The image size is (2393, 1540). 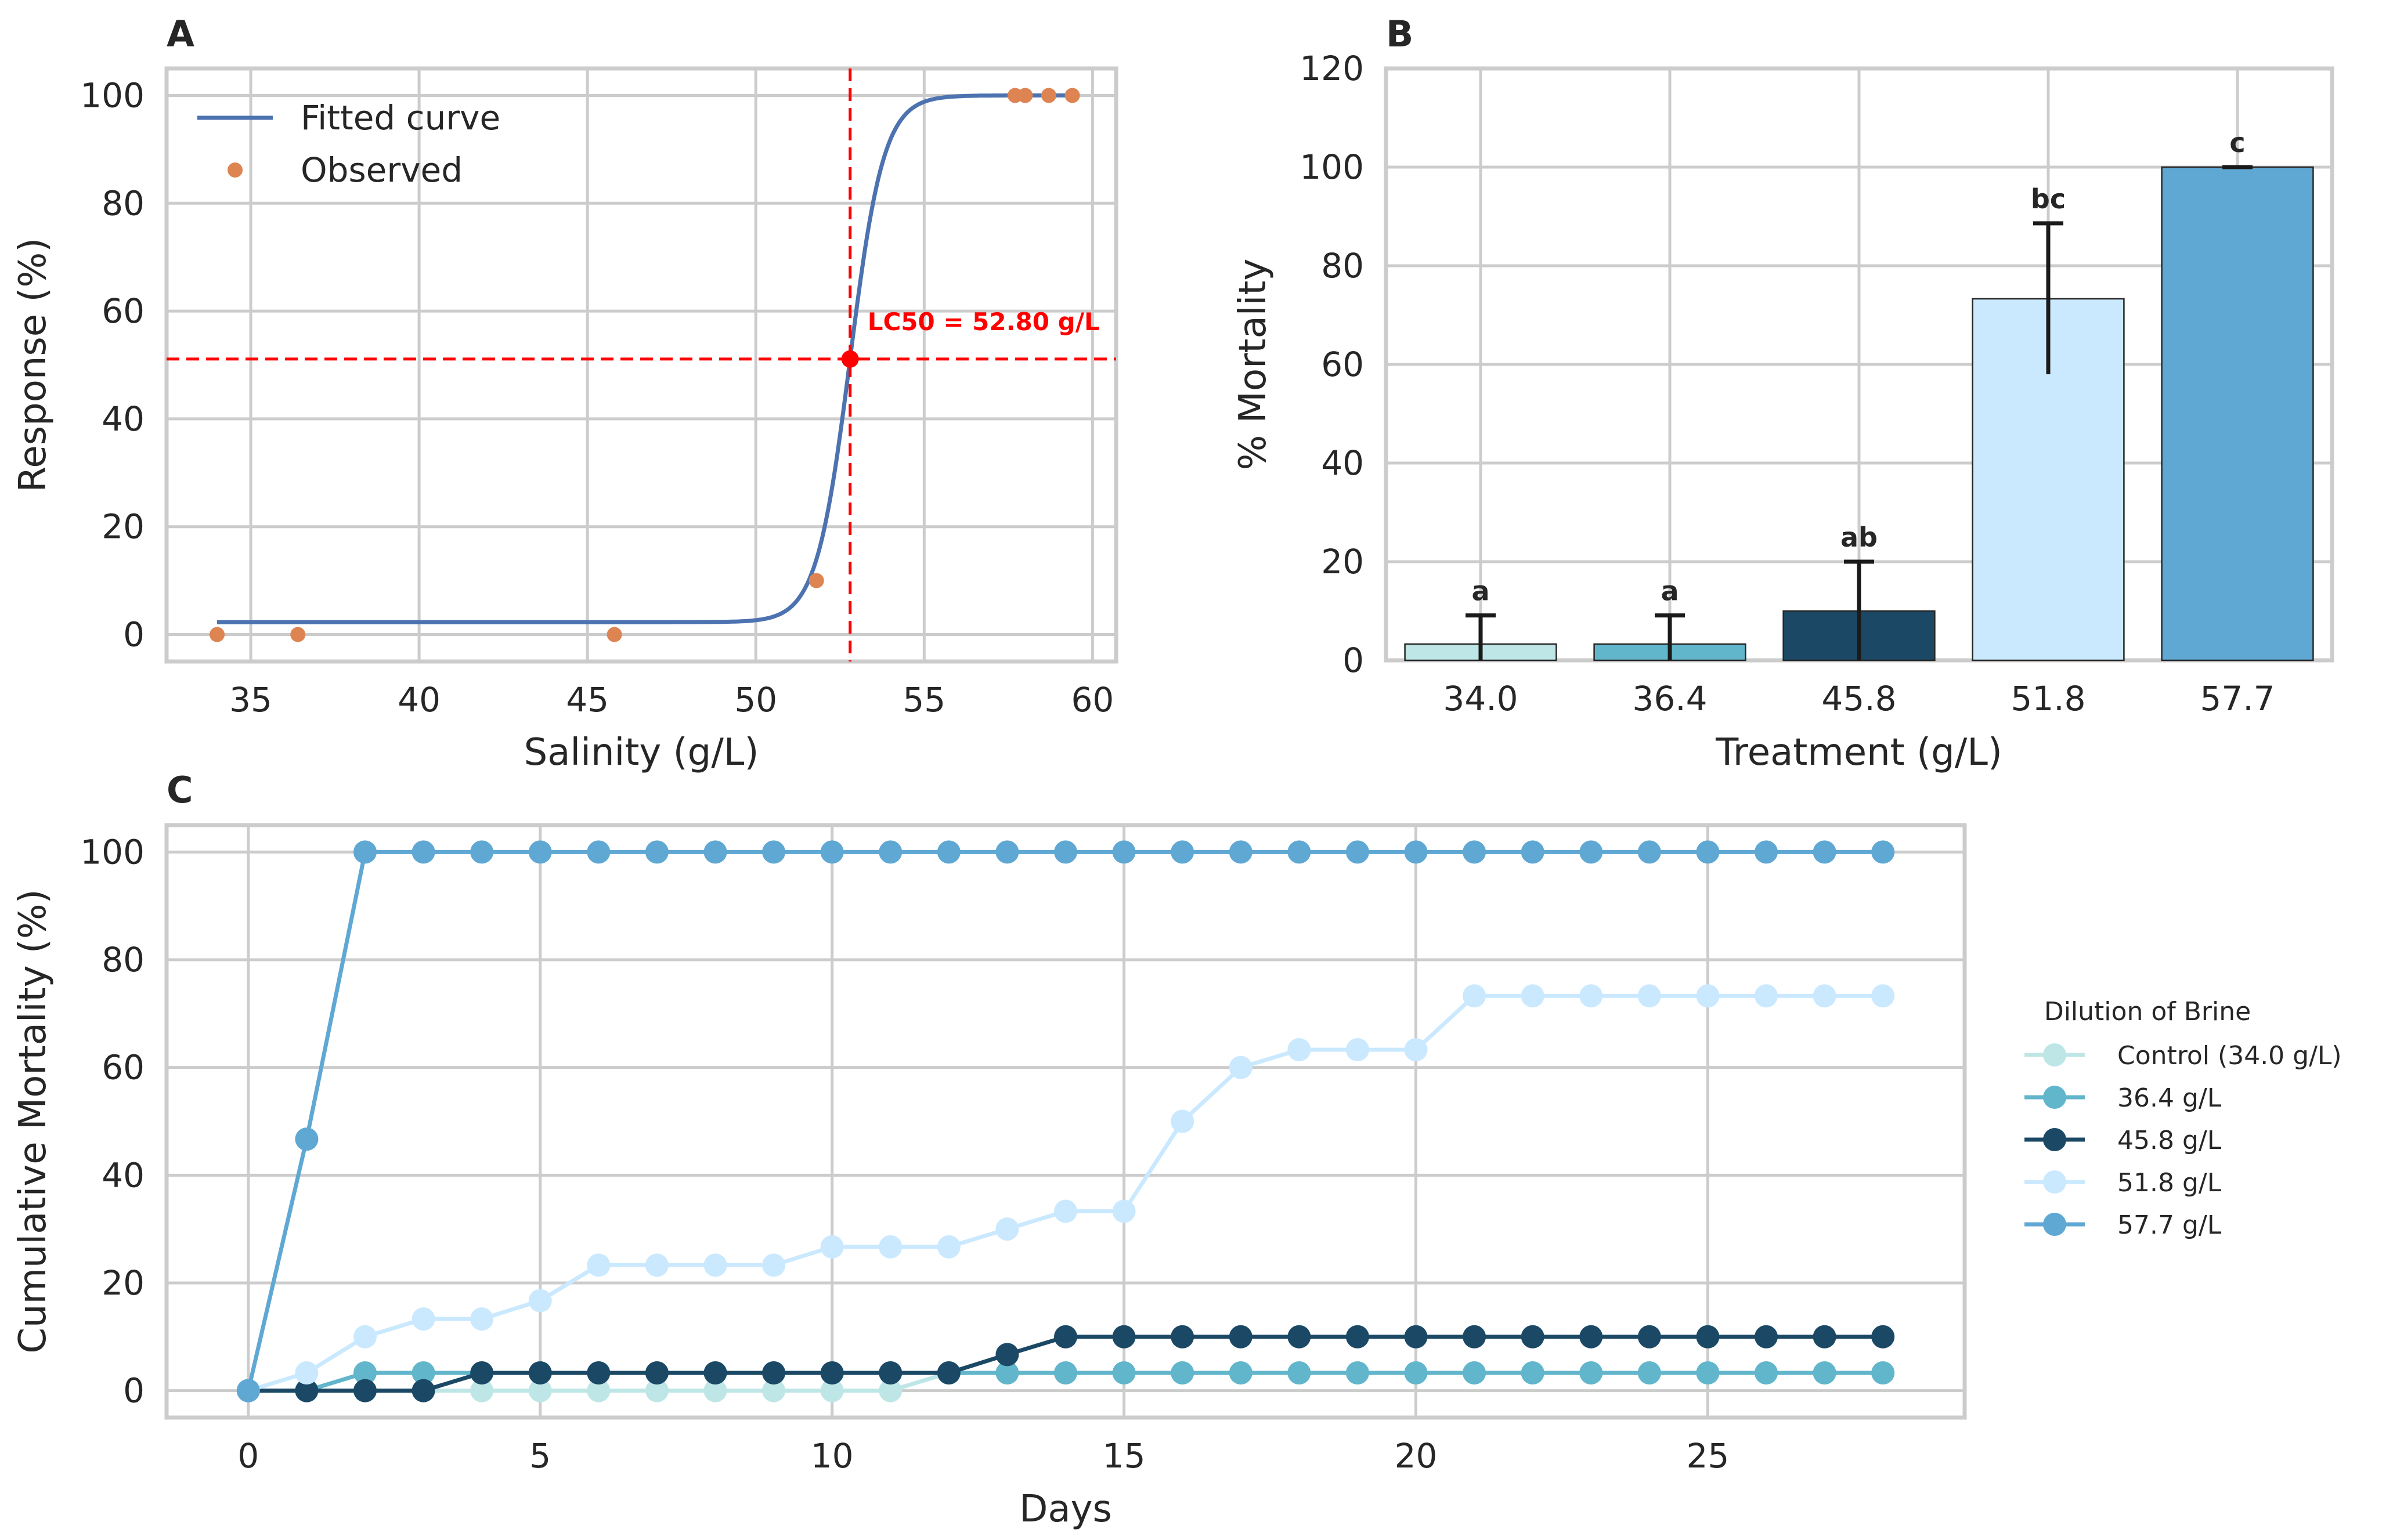 What do you see at coordinates (2147, 1012) in the screenshot?
I see `legend-title: Dilution of Brine` at bounding box center [2147, 1012].